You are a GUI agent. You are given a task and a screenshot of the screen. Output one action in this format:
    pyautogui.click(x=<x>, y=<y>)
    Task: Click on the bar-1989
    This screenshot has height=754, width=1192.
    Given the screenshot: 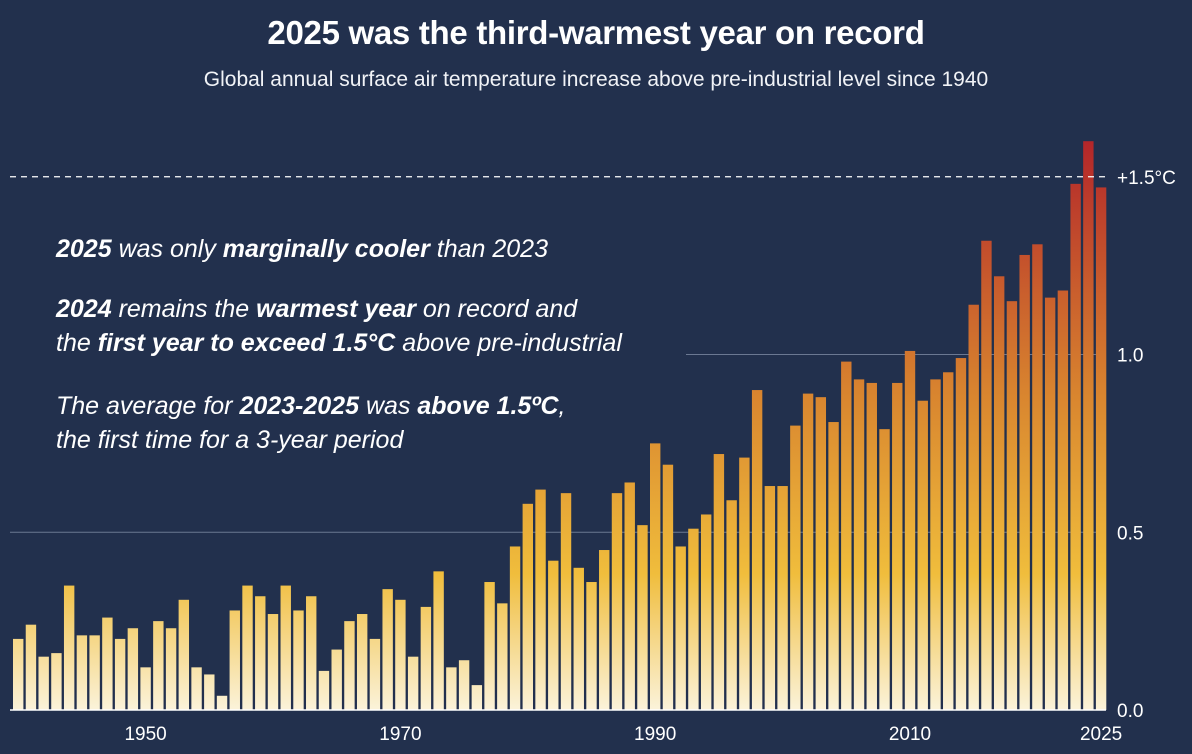 What is the action you would take?
    pyautogui.click(x=642, y=617)
    